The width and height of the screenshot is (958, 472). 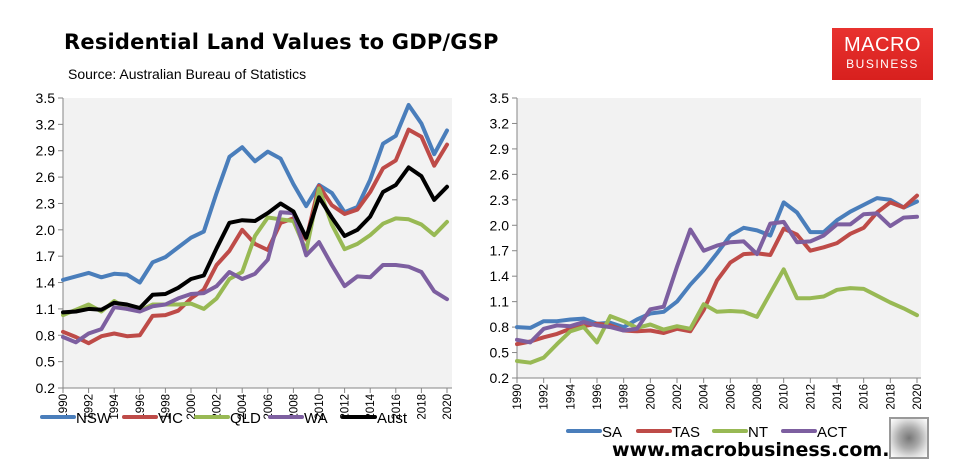 I want to click on wolf-logo-icon, so click(x=909, y=438).